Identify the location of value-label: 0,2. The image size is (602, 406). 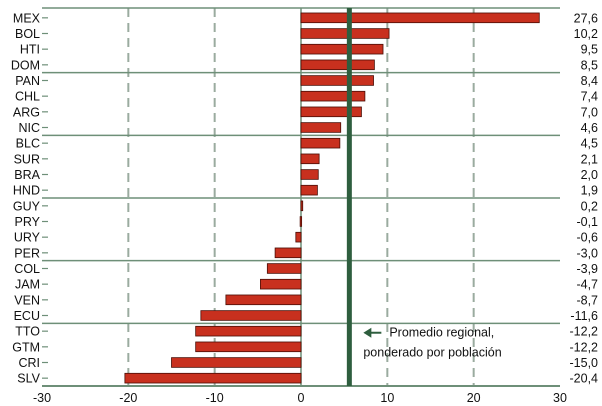
(589, 206).